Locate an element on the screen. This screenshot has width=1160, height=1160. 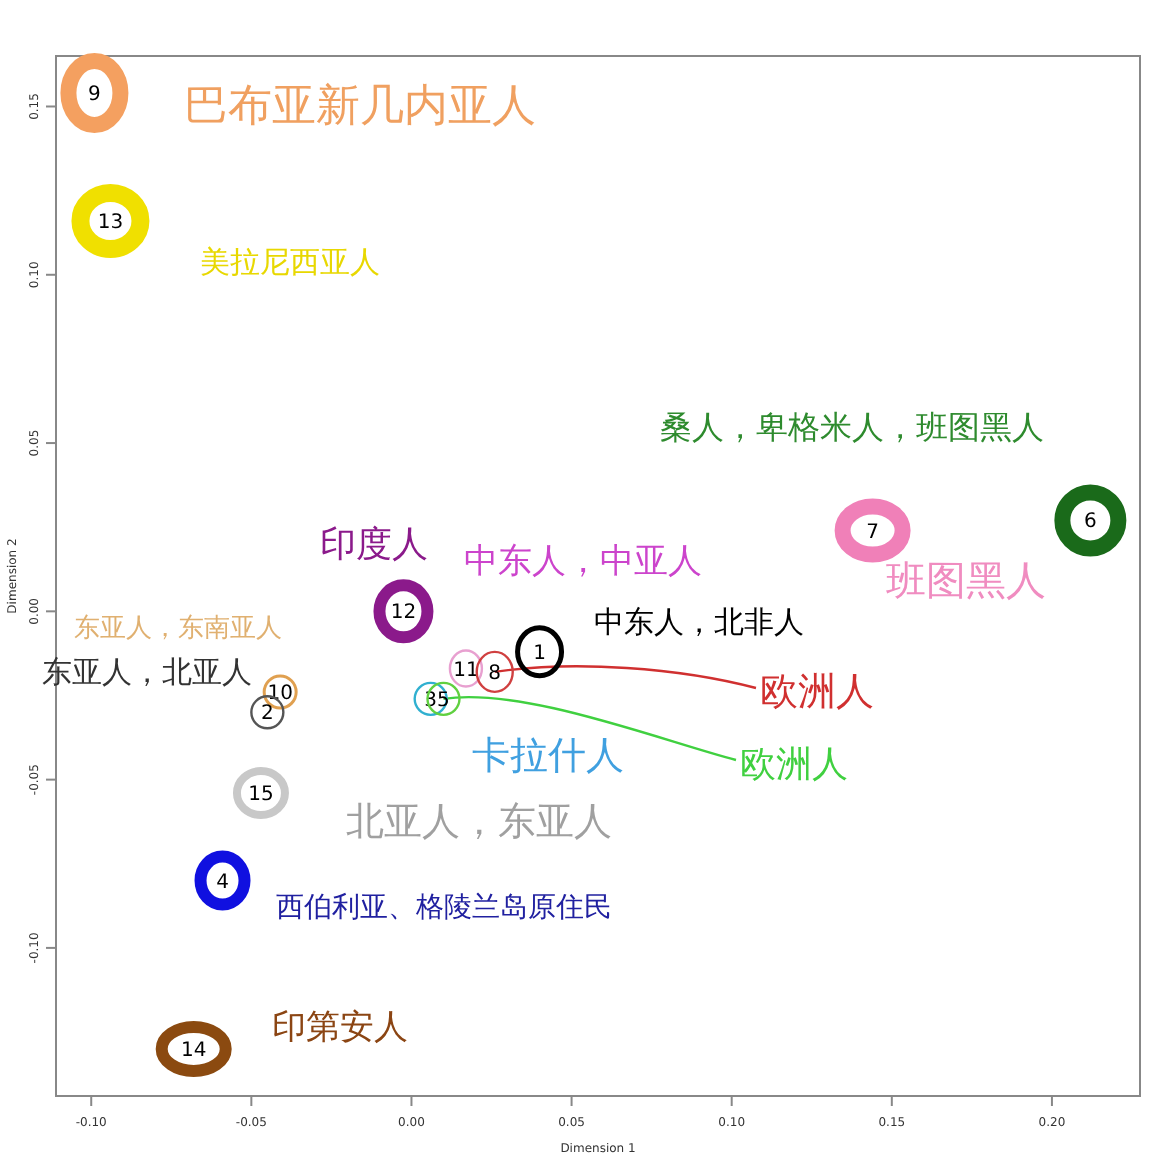
series-label: 9 is located at coordinates (94, 95).